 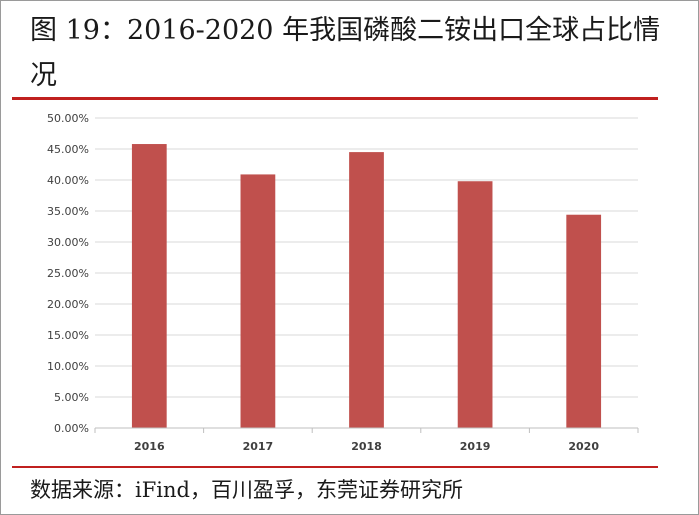 What do you see at coordinates (68, 366) in the screenshot?
I see `y-tick-label: 10.00%` at bounding box center [68, 366].